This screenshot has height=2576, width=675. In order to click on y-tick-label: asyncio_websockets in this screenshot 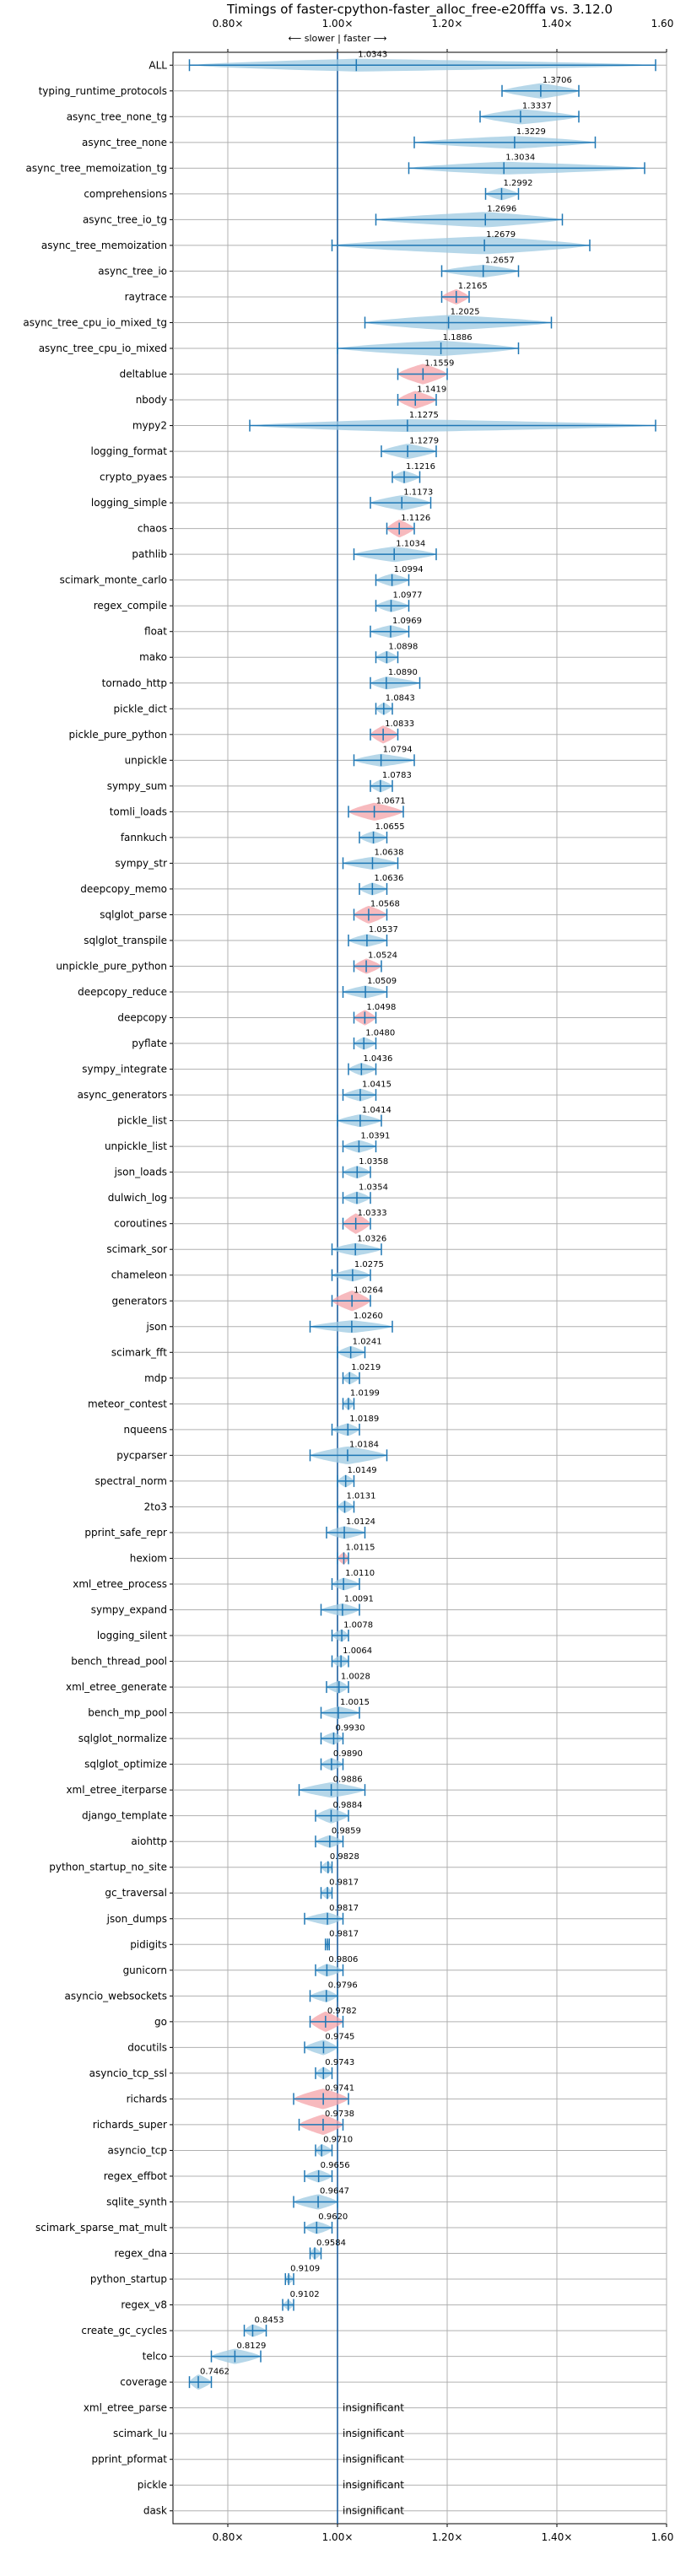, I will do `click(116, 1996)`.